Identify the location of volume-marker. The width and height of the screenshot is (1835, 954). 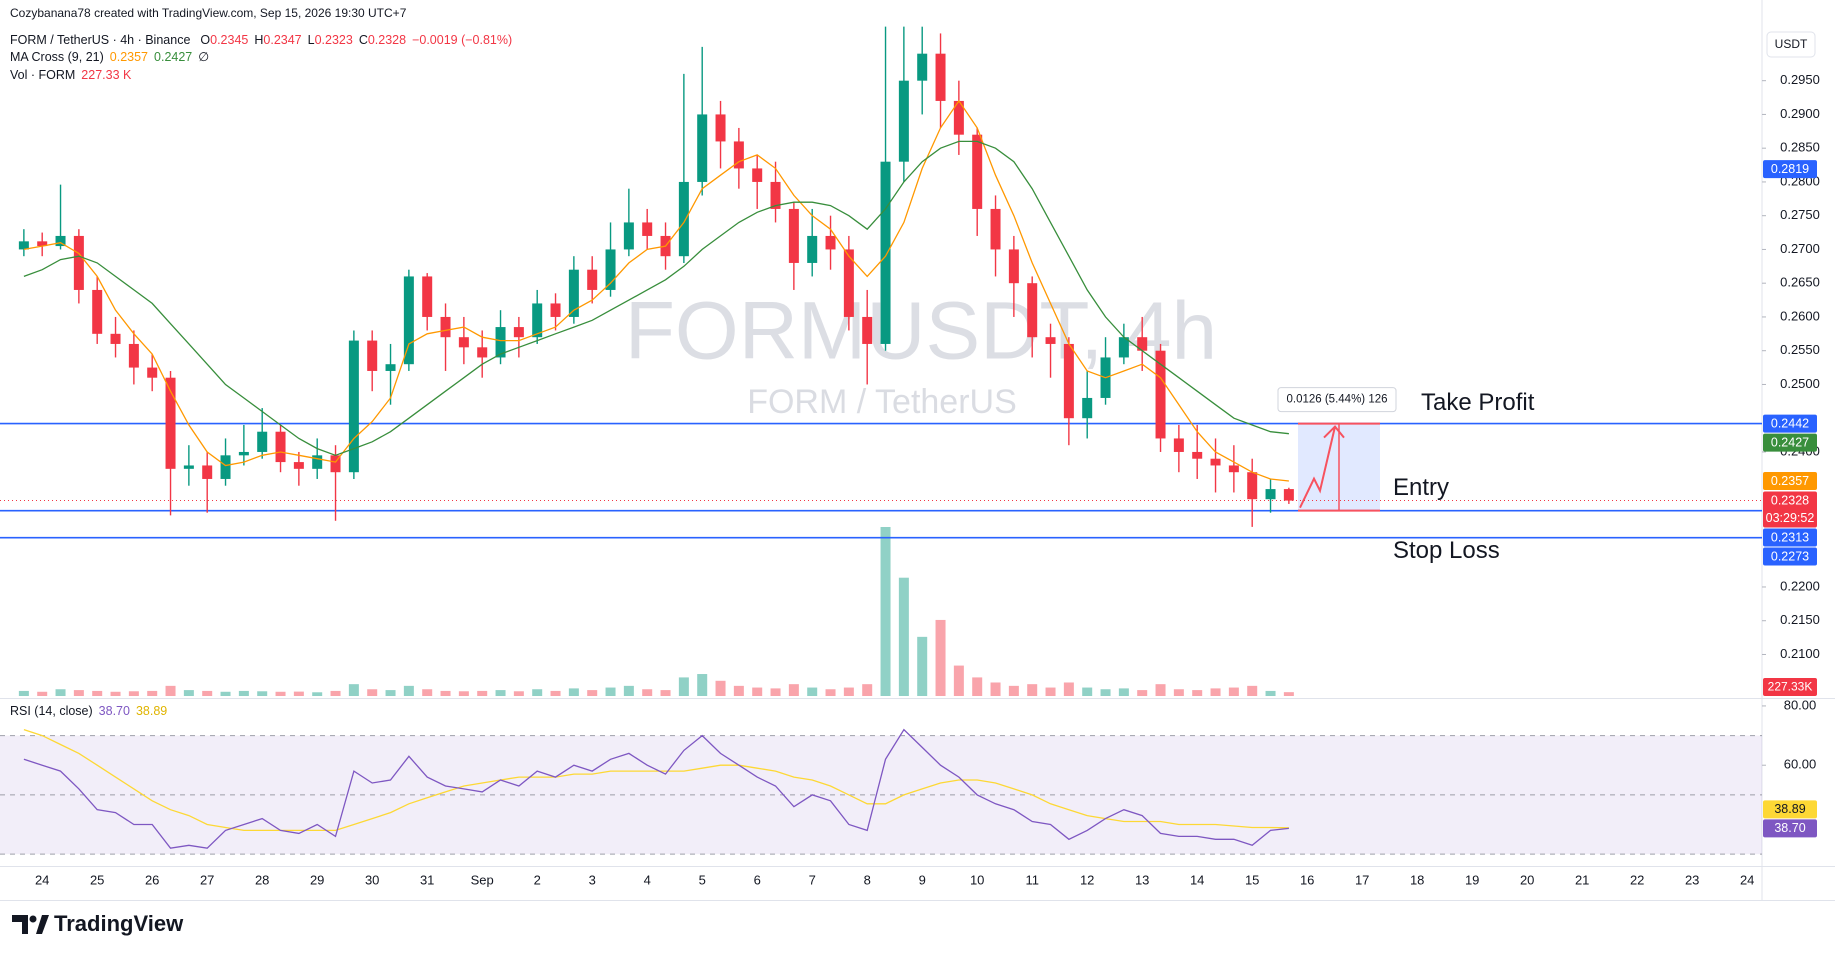
(1790, 687).